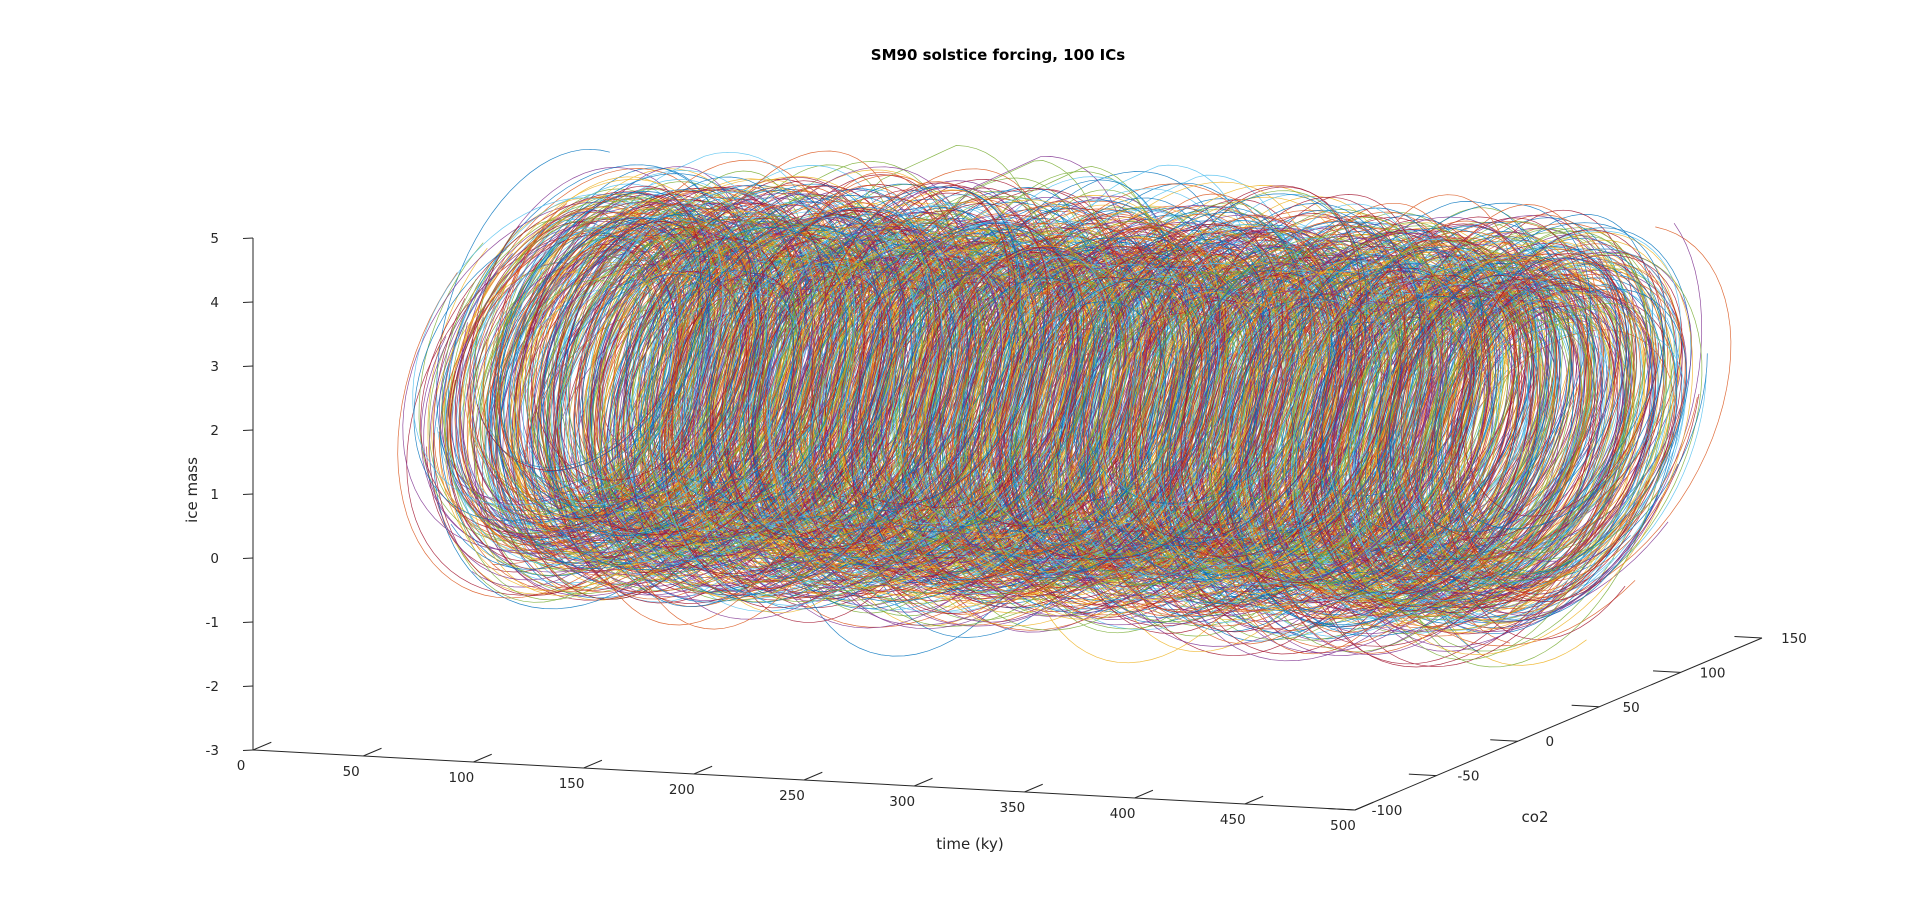  What do you see at coordinates (214, 367) in the screenshot?
I see `z-tick-label: 3` at bounding box center [214, 367].